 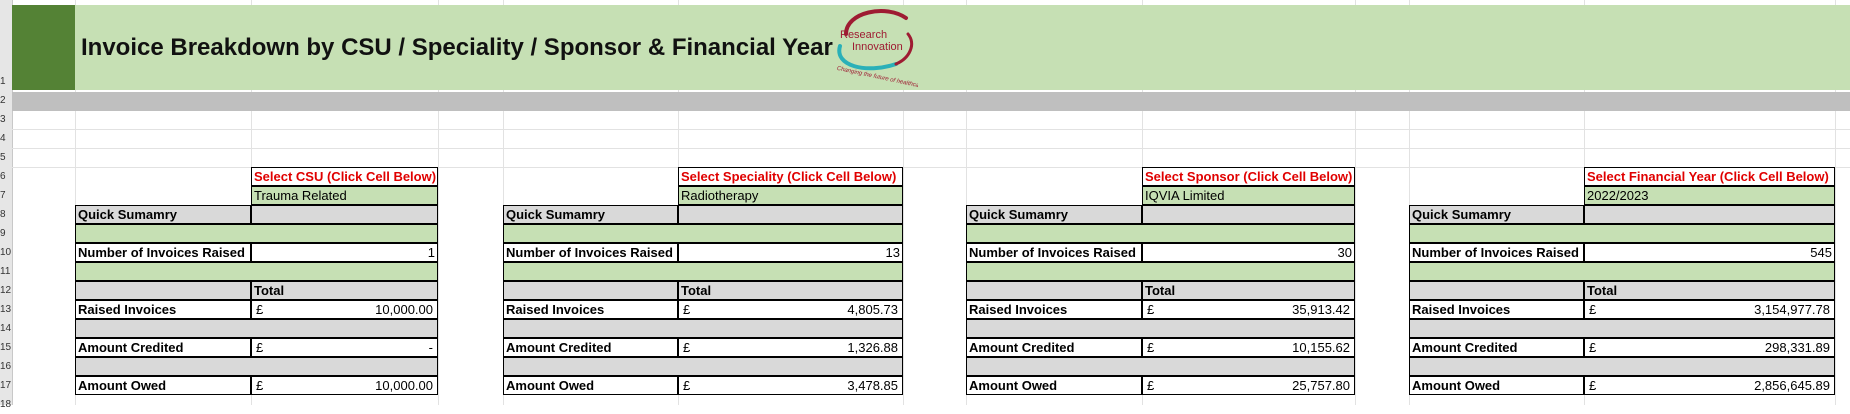 What do you see at coordinates (3, 119) in the screenshot?
I see `row-number: 3` at bounding box center [3, 119].